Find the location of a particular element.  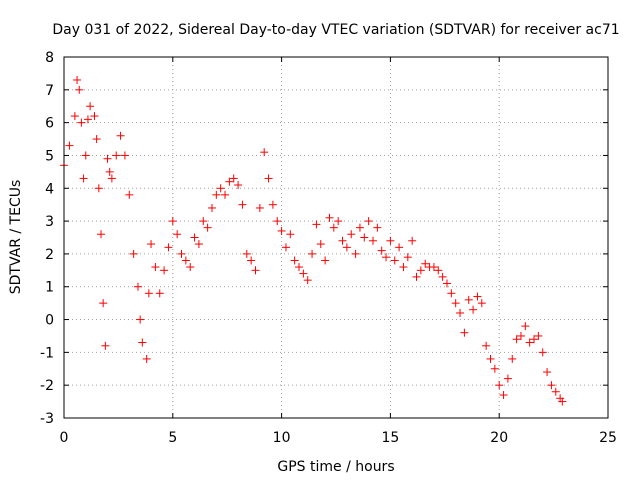

x-tick-label: 10 is located at coordinates (282, 438).